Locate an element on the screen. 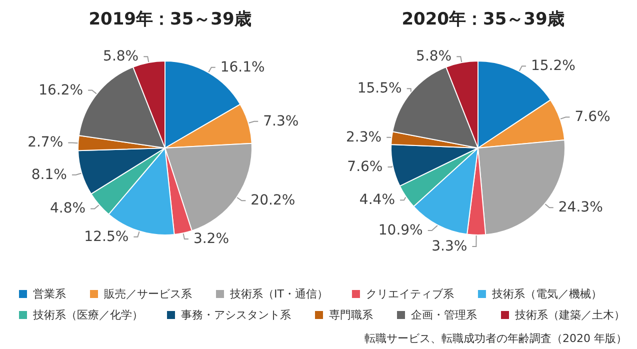  data-label: 8.1% is located at coordinates (49, 174).